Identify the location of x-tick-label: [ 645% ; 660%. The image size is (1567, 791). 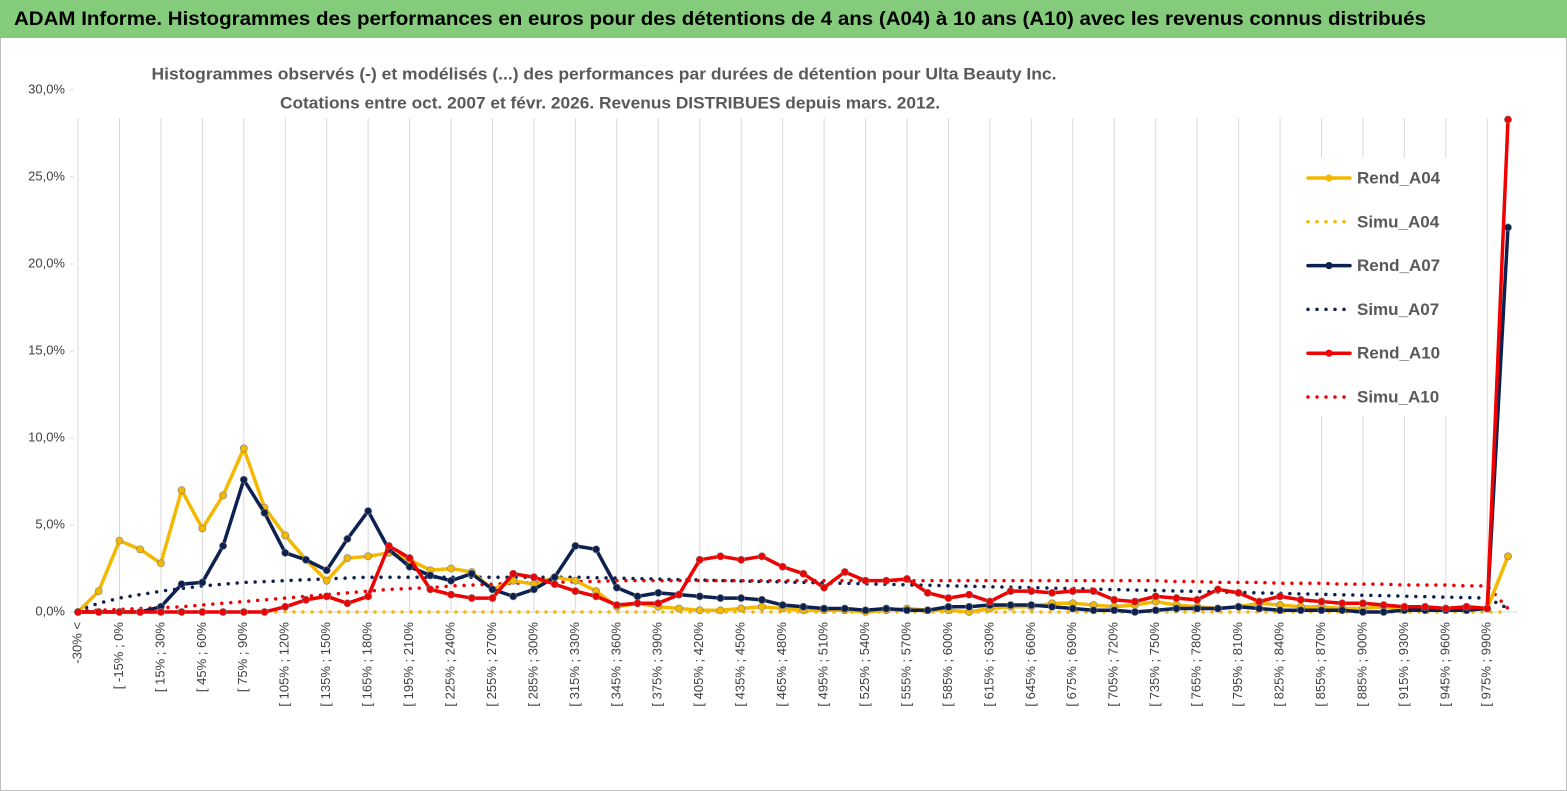
(1030, 664).